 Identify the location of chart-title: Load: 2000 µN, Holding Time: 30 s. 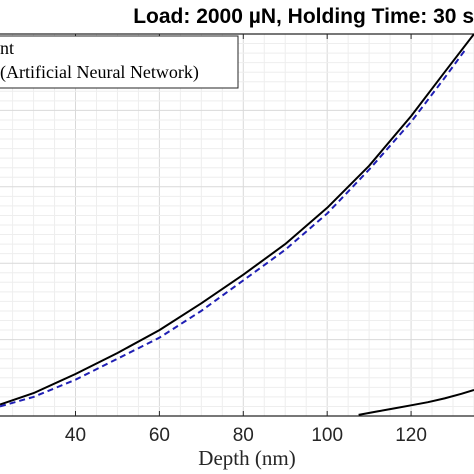
(303, 16).